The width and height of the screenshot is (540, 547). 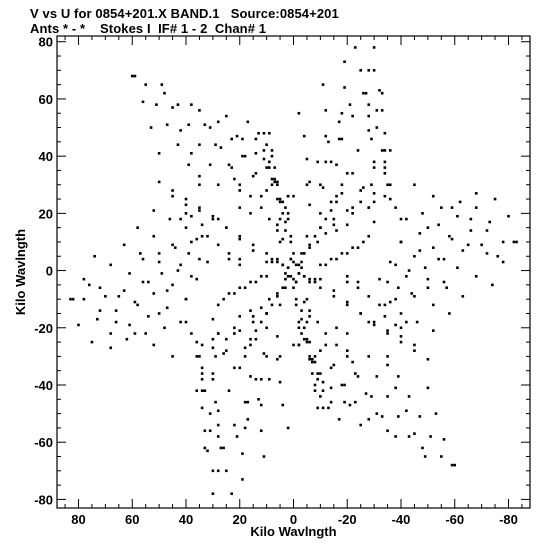 I want to click on y-tick-label: 40, so click(x=46, y=156).